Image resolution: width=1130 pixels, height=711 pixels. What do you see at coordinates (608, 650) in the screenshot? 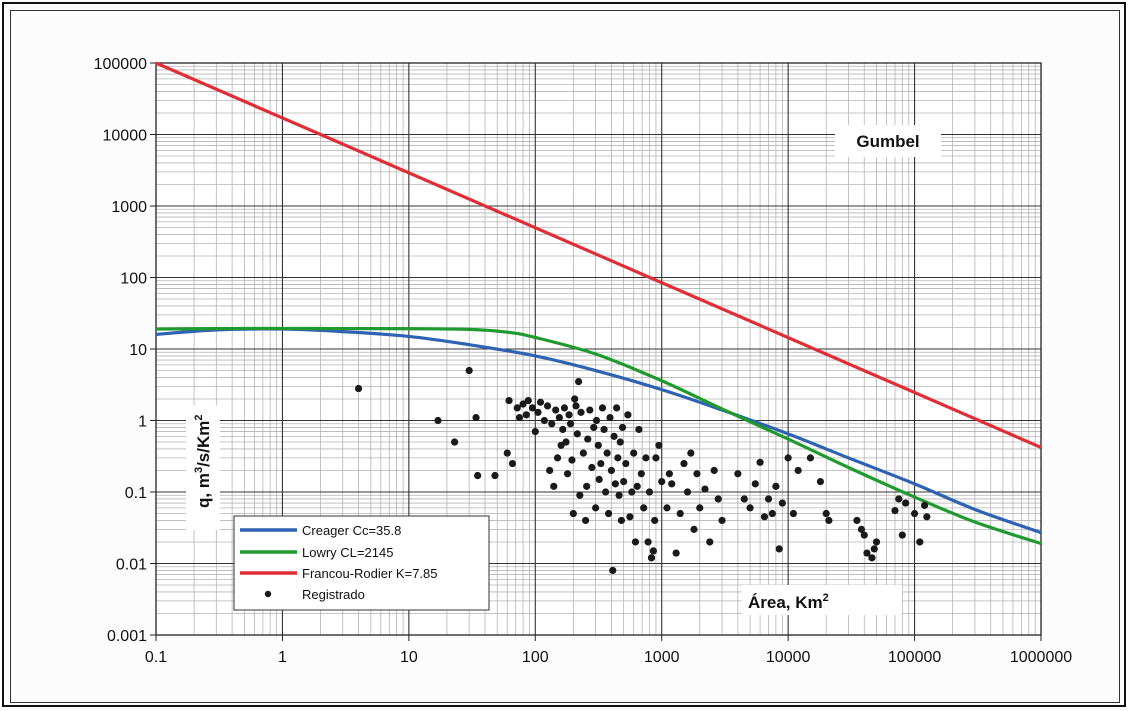
I see `x-axis-ticks: 0.1 1 10 100 1000 10000 100000 1000000` at bounding box center [608, 650].